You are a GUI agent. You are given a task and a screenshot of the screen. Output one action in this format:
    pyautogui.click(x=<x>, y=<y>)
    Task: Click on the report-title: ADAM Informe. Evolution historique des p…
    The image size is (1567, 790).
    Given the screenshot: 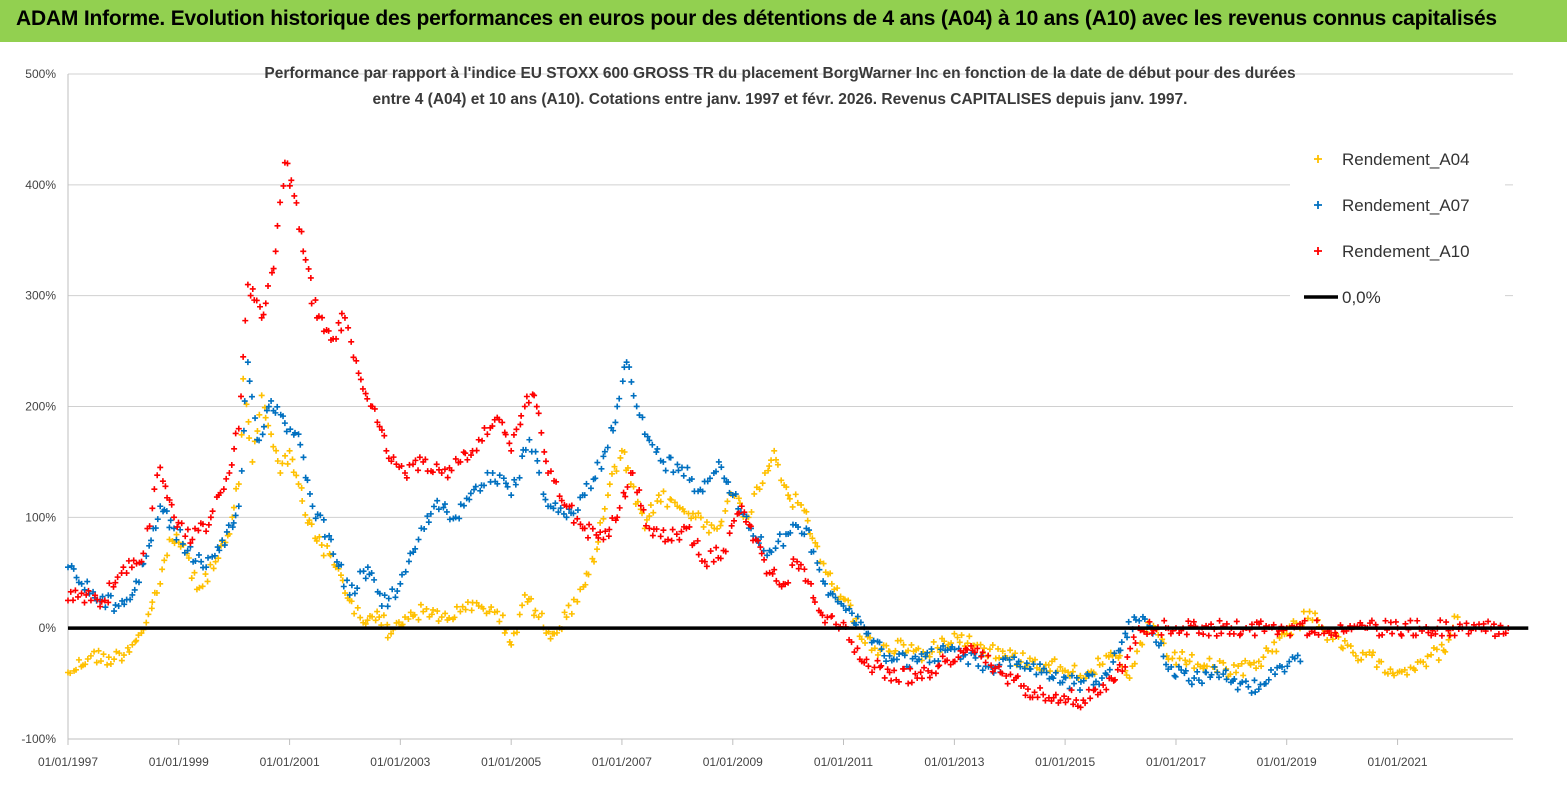 What is the action you would take?
    pyautogui.click(x=756, y=18)
    